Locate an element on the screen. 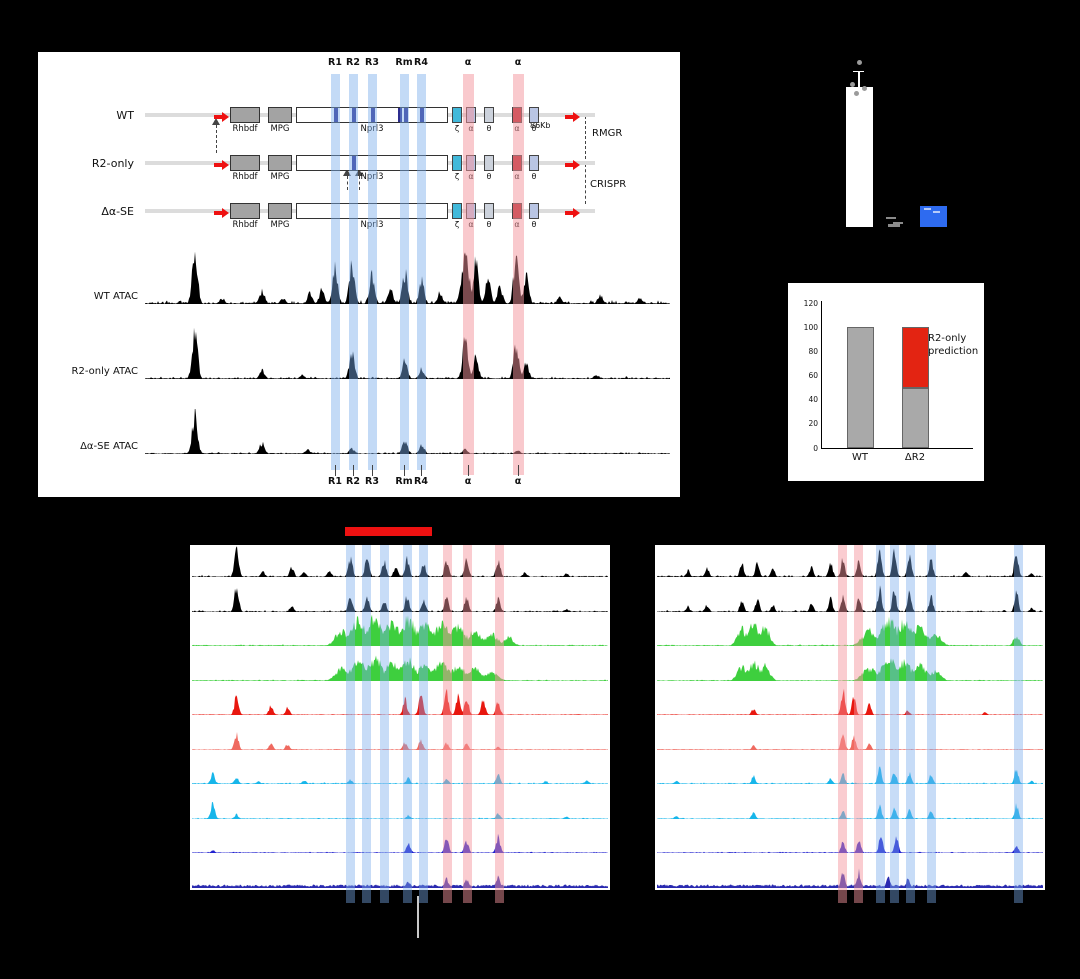 This screenshot has width=1080, height=979. rmgr-label: RMGR is located at coordinates (607, 133).